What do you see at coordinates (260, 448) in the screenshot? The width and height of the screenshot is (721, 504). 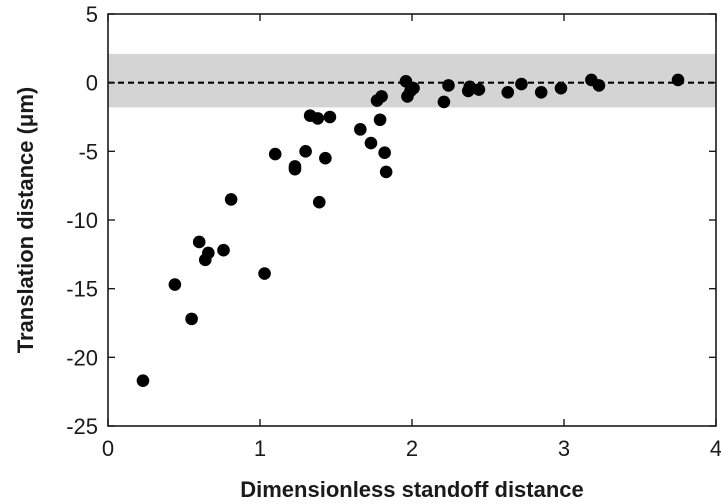 I see `x-tick-label: 1` at bounding box center [260, 448].